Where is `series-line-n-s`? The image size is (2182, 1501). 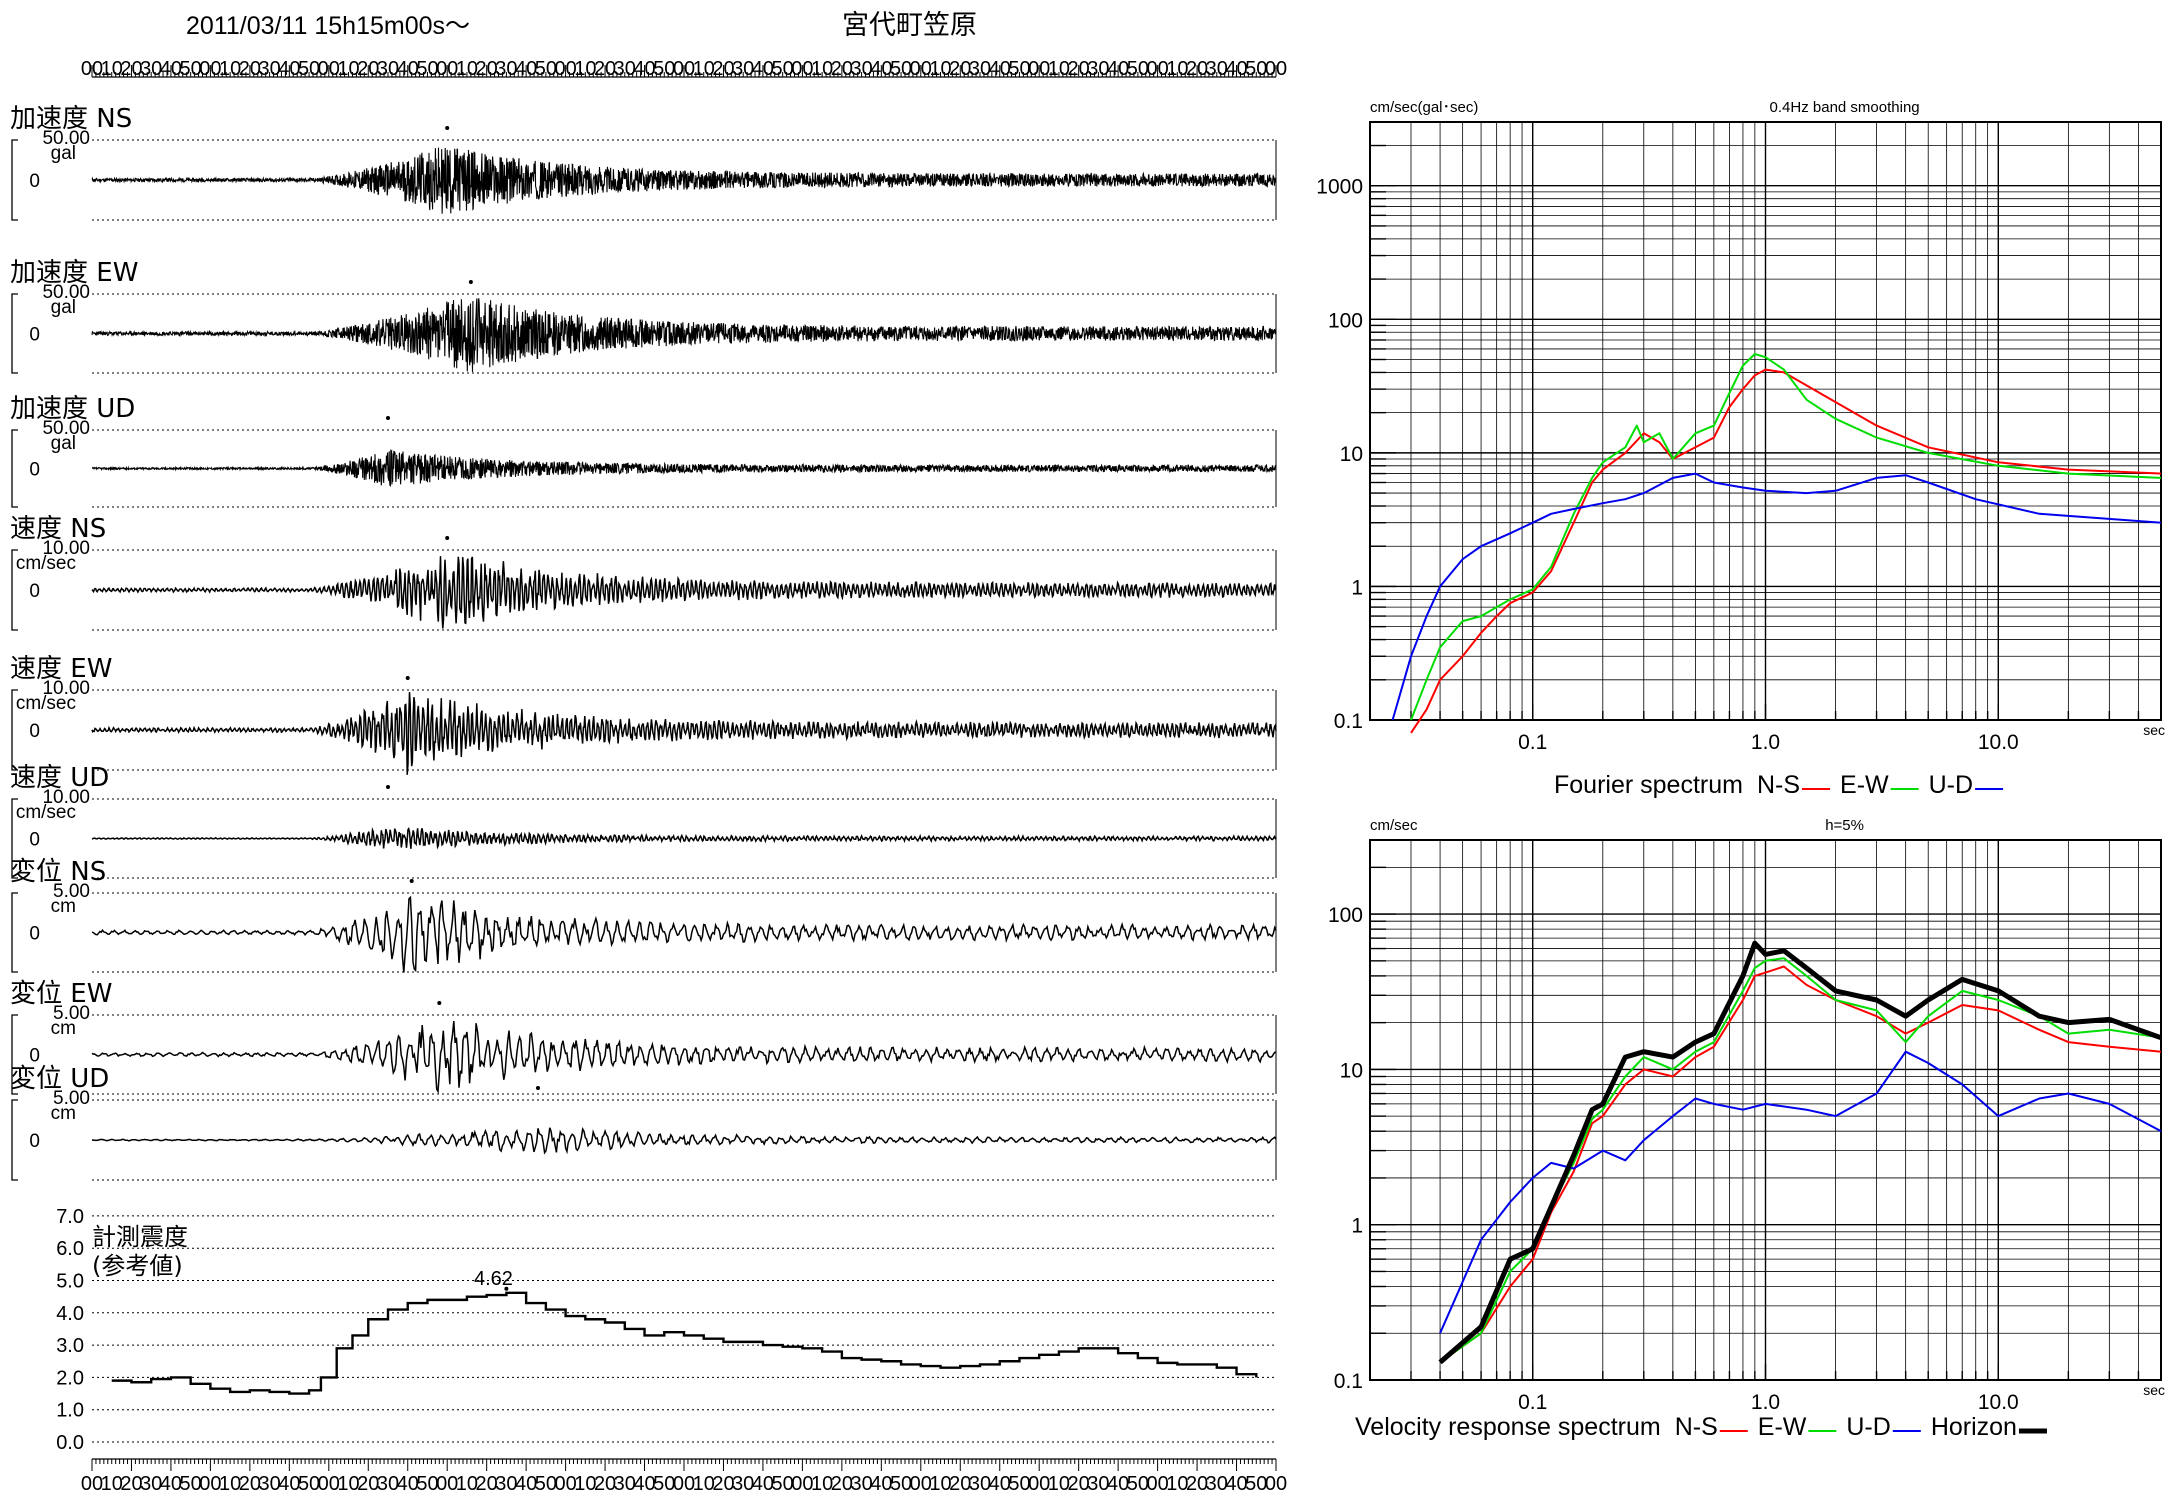
series-line-n-s is located at coordinates (1786, 551).